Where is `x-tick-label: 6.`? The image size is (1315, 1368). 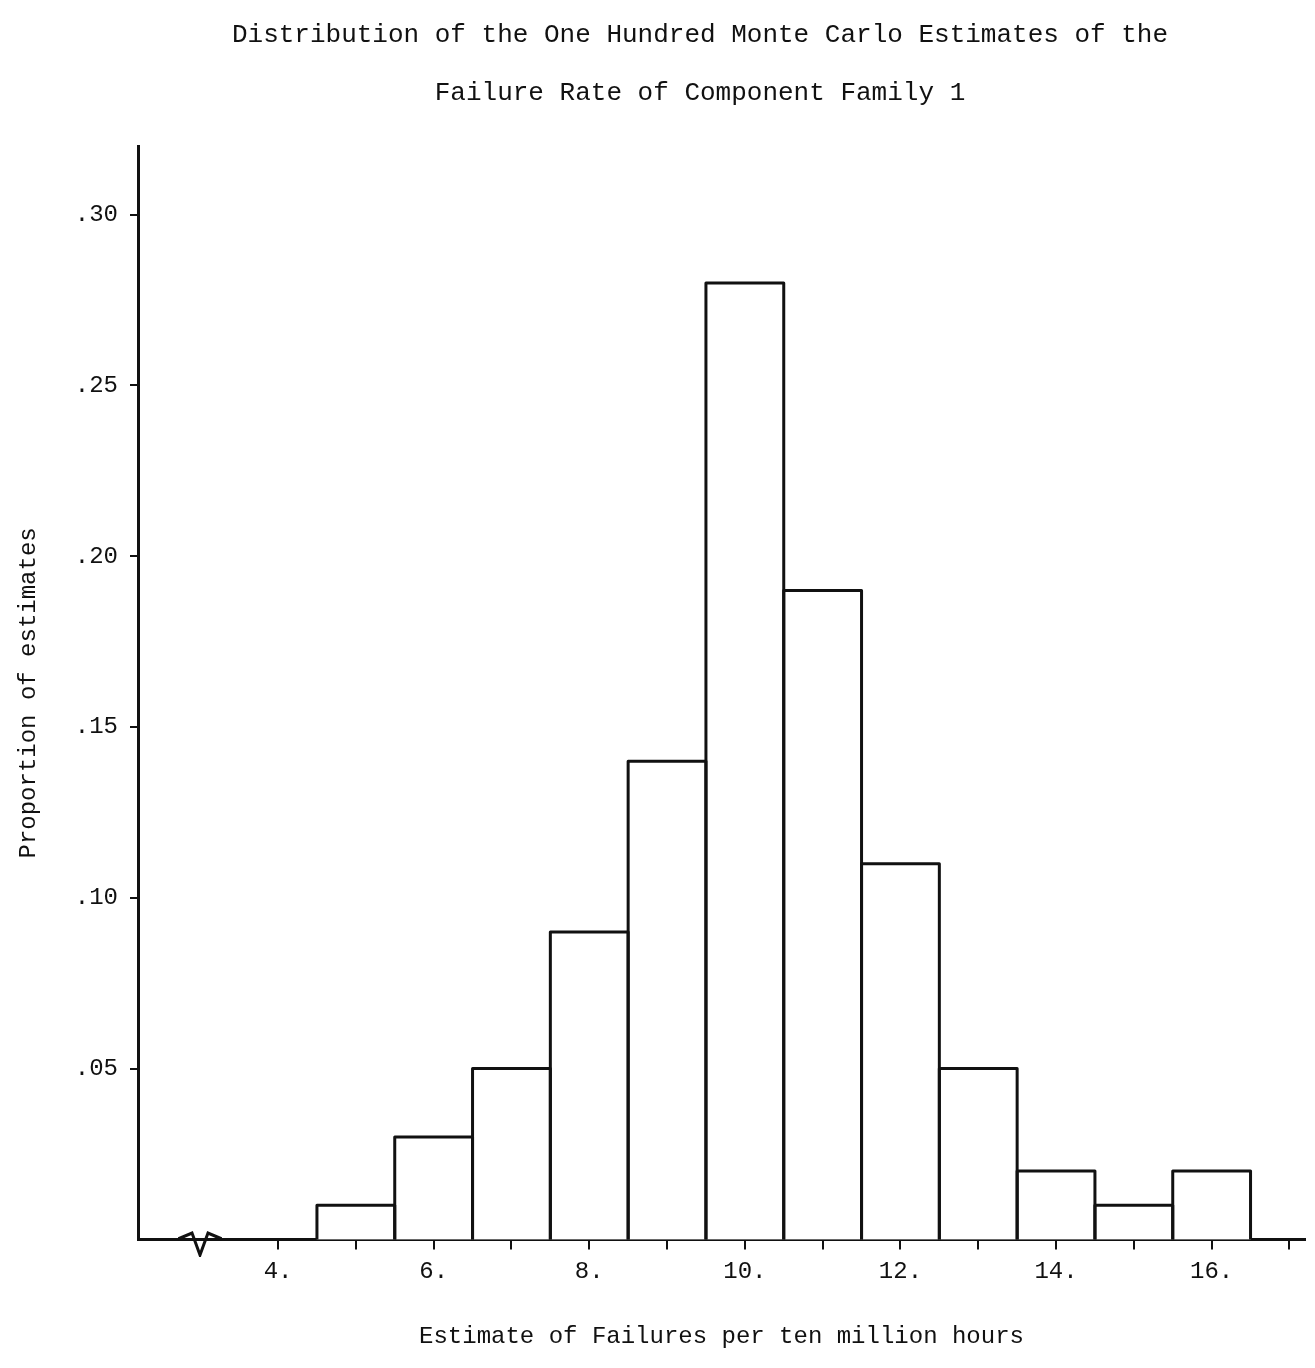 x-tick-label: 6. is located at coordinates (434, 1272).